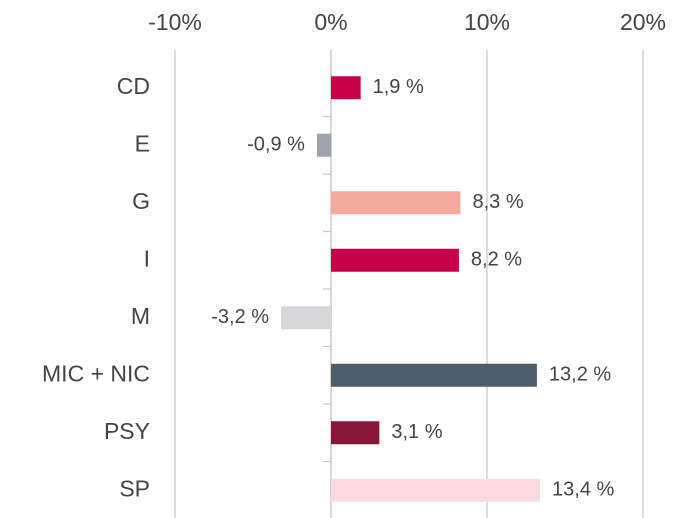  I want to click on category-label: M, so click(140, 316).